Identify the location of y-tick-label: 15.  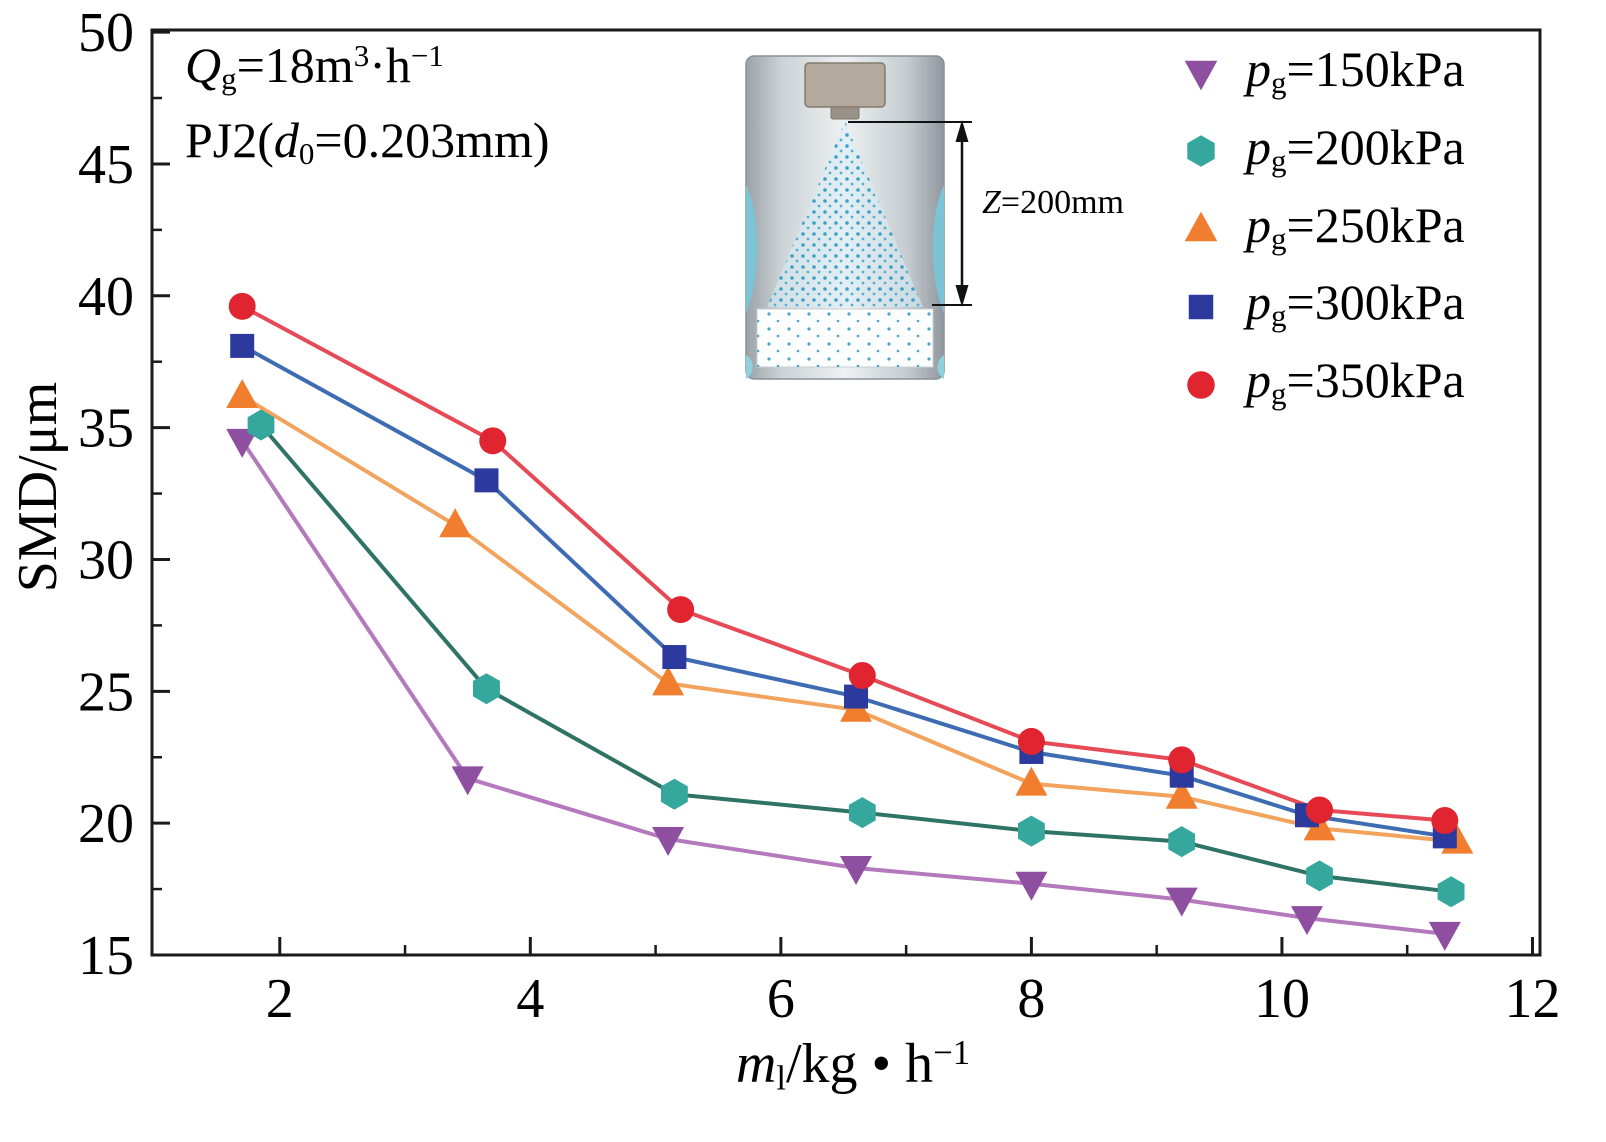
(106, 956).